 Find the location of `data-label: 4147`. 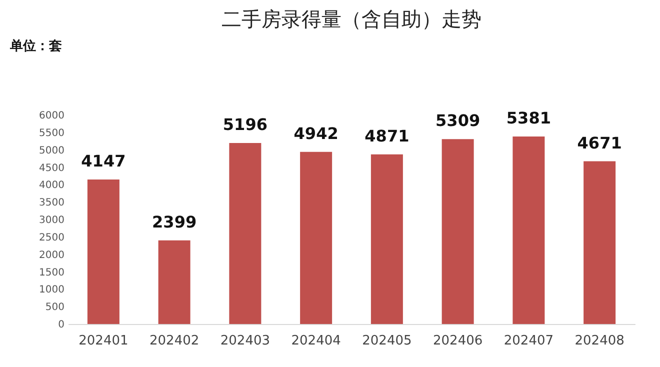

data-label: 4147 is located at coordinates (103, 161).